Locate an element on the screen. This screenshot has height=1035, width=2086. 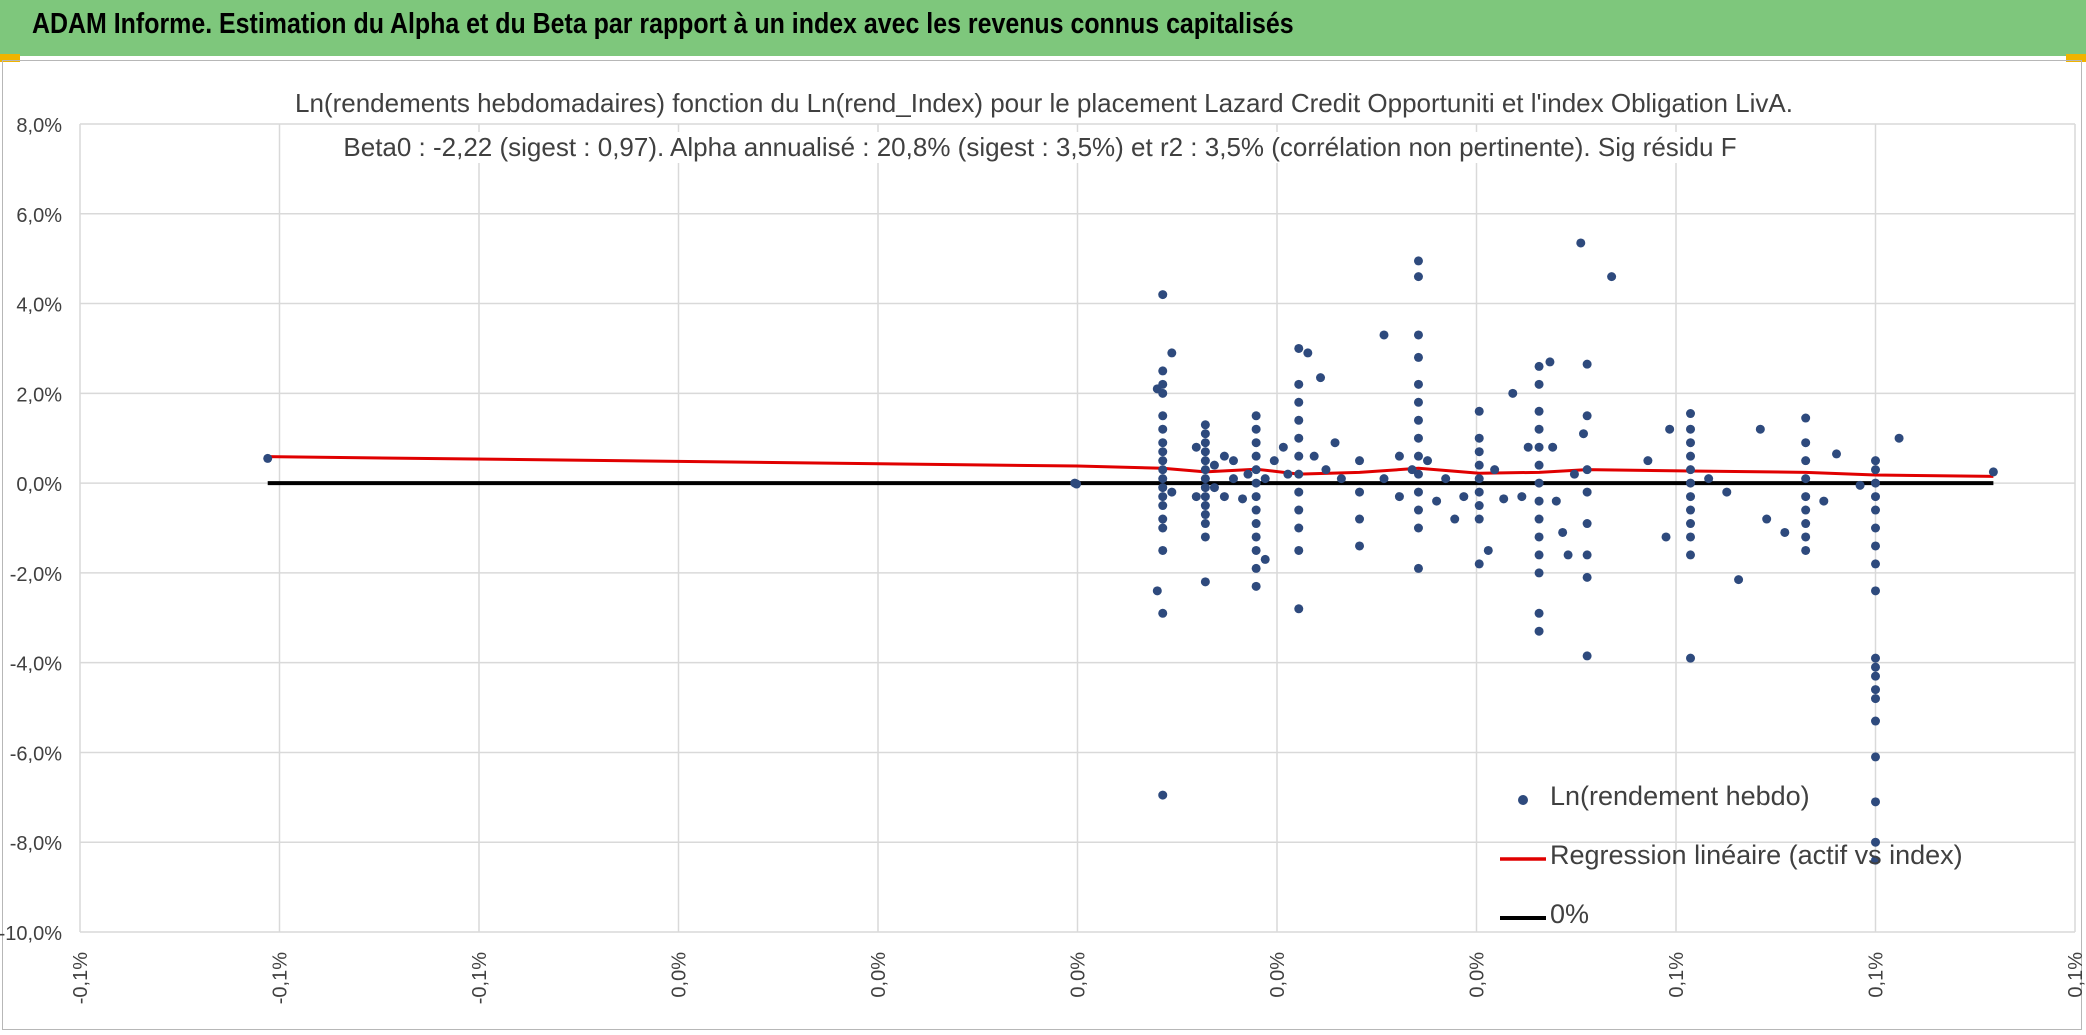
y-tick-label: -2,0% is located at coordinates (36, 575).